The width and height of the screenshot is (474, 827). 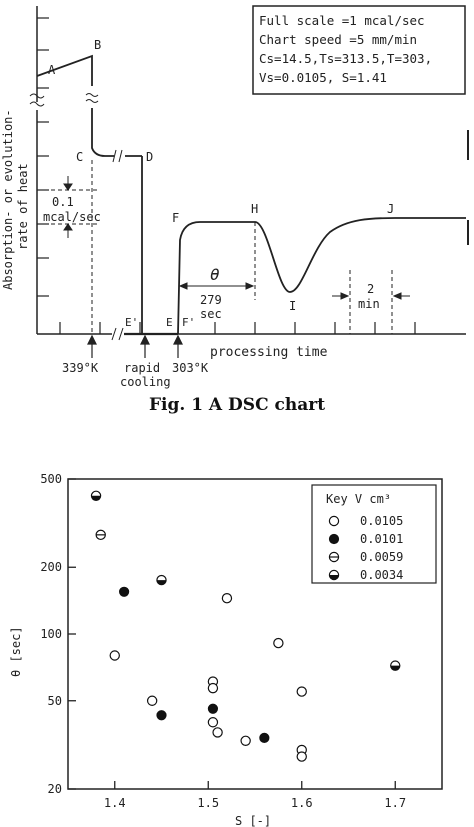 I want to click on dsc-theta-symbol: θ, so click(x=215, y=274).